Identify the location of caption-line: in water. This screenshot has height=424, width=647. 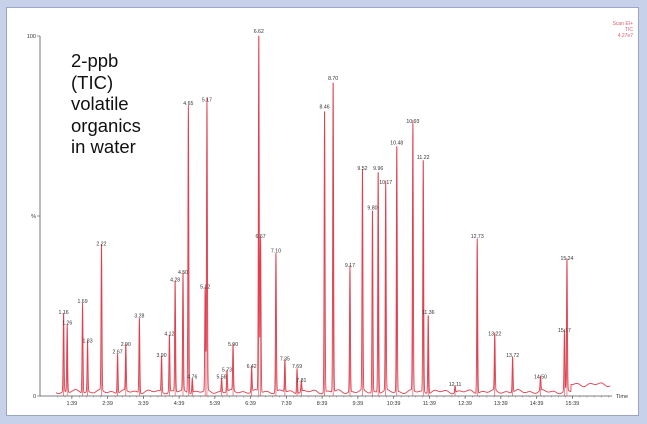
(103, 146).